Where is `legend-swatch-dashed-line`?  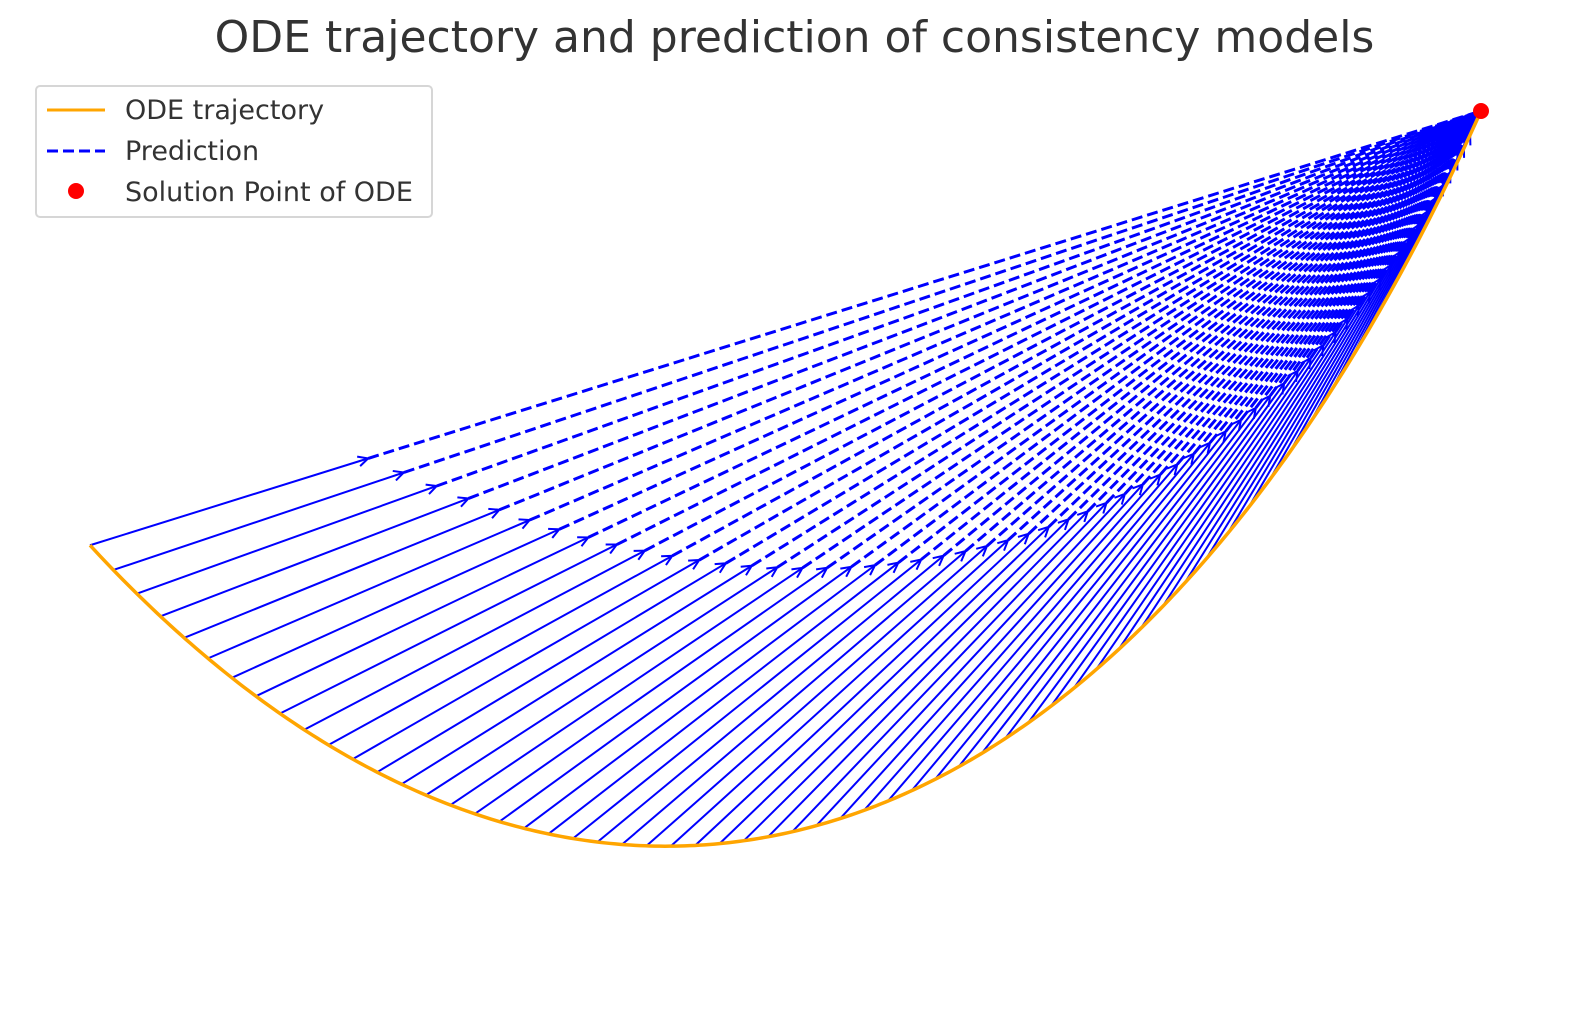 legend-swatch-dashed-line is located at coordinates (76, 151).